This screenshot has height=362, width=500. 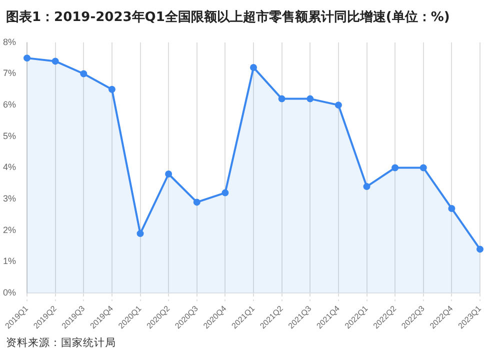 I want to click on y-tick-label: 8%, so click(x=9, y=41).